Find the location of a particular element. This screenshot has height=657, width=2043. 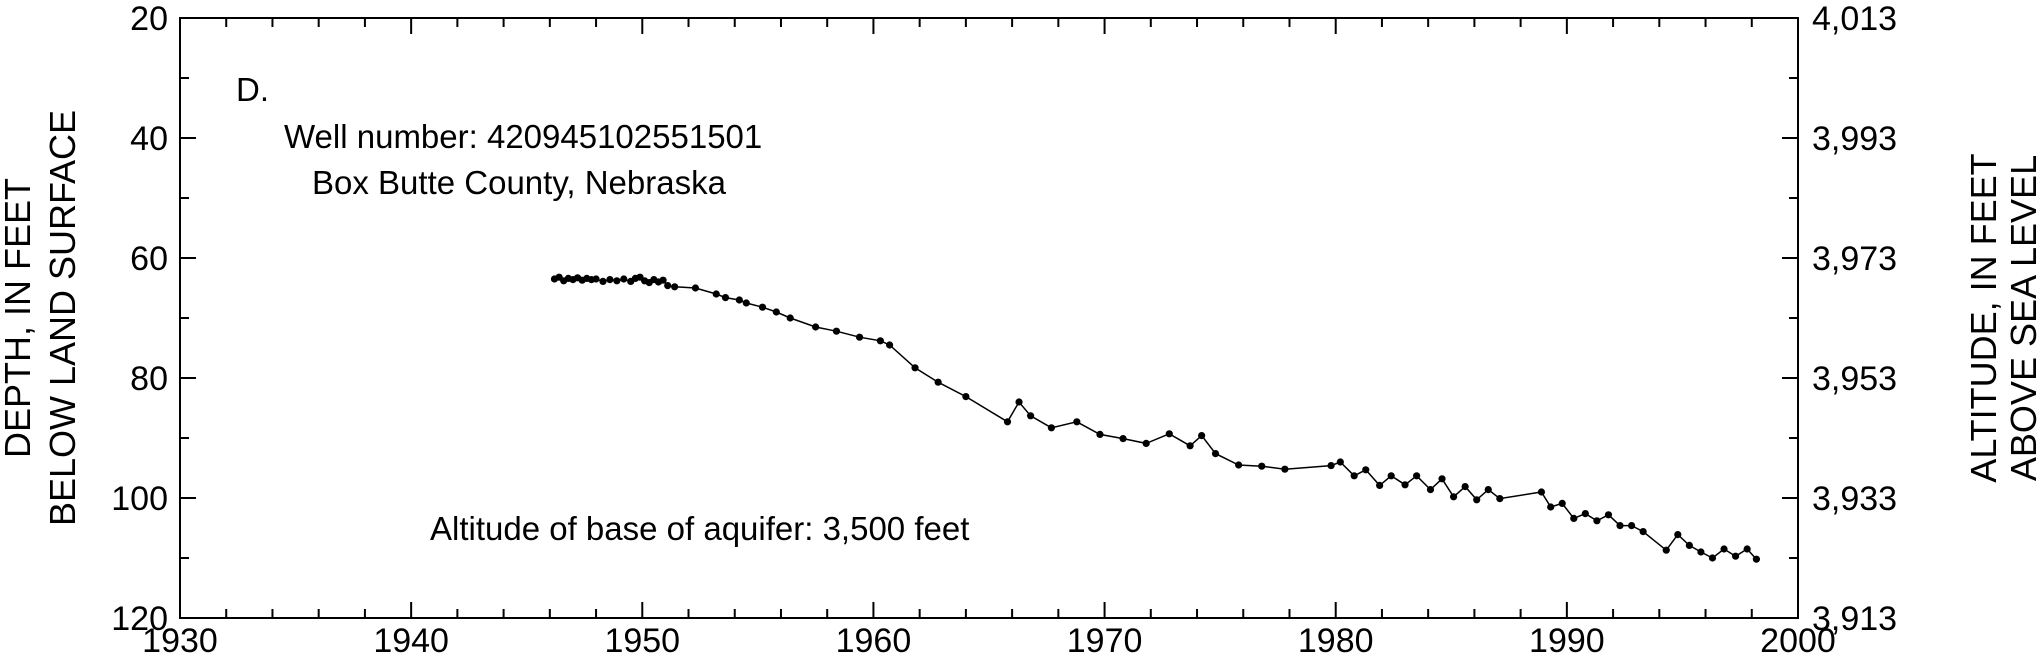

well-number-annotation: Well number: 420945102551501 is located at coordinates (523, 136).